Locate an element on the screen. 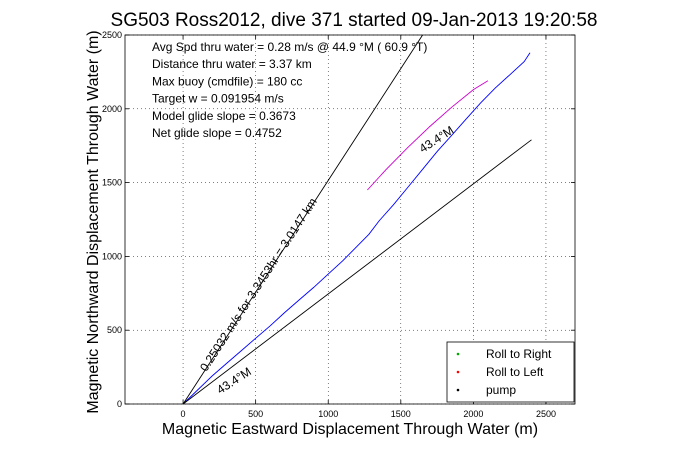  info-line: Target w = 0.091954 m/s is located at coordinates (218, 99).